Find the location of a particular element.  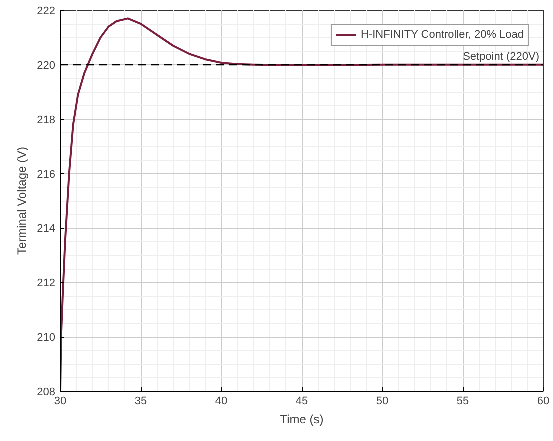

y-tick-label: 220 is located at coordinates (46, 66).